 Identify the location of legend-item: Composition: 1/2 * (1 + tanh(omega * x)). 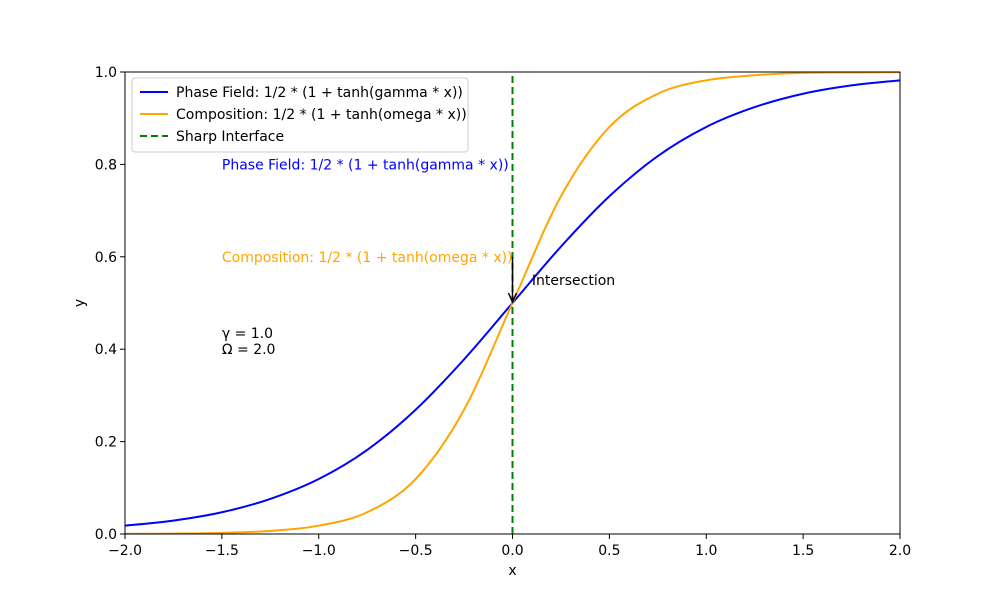
(303, 115).